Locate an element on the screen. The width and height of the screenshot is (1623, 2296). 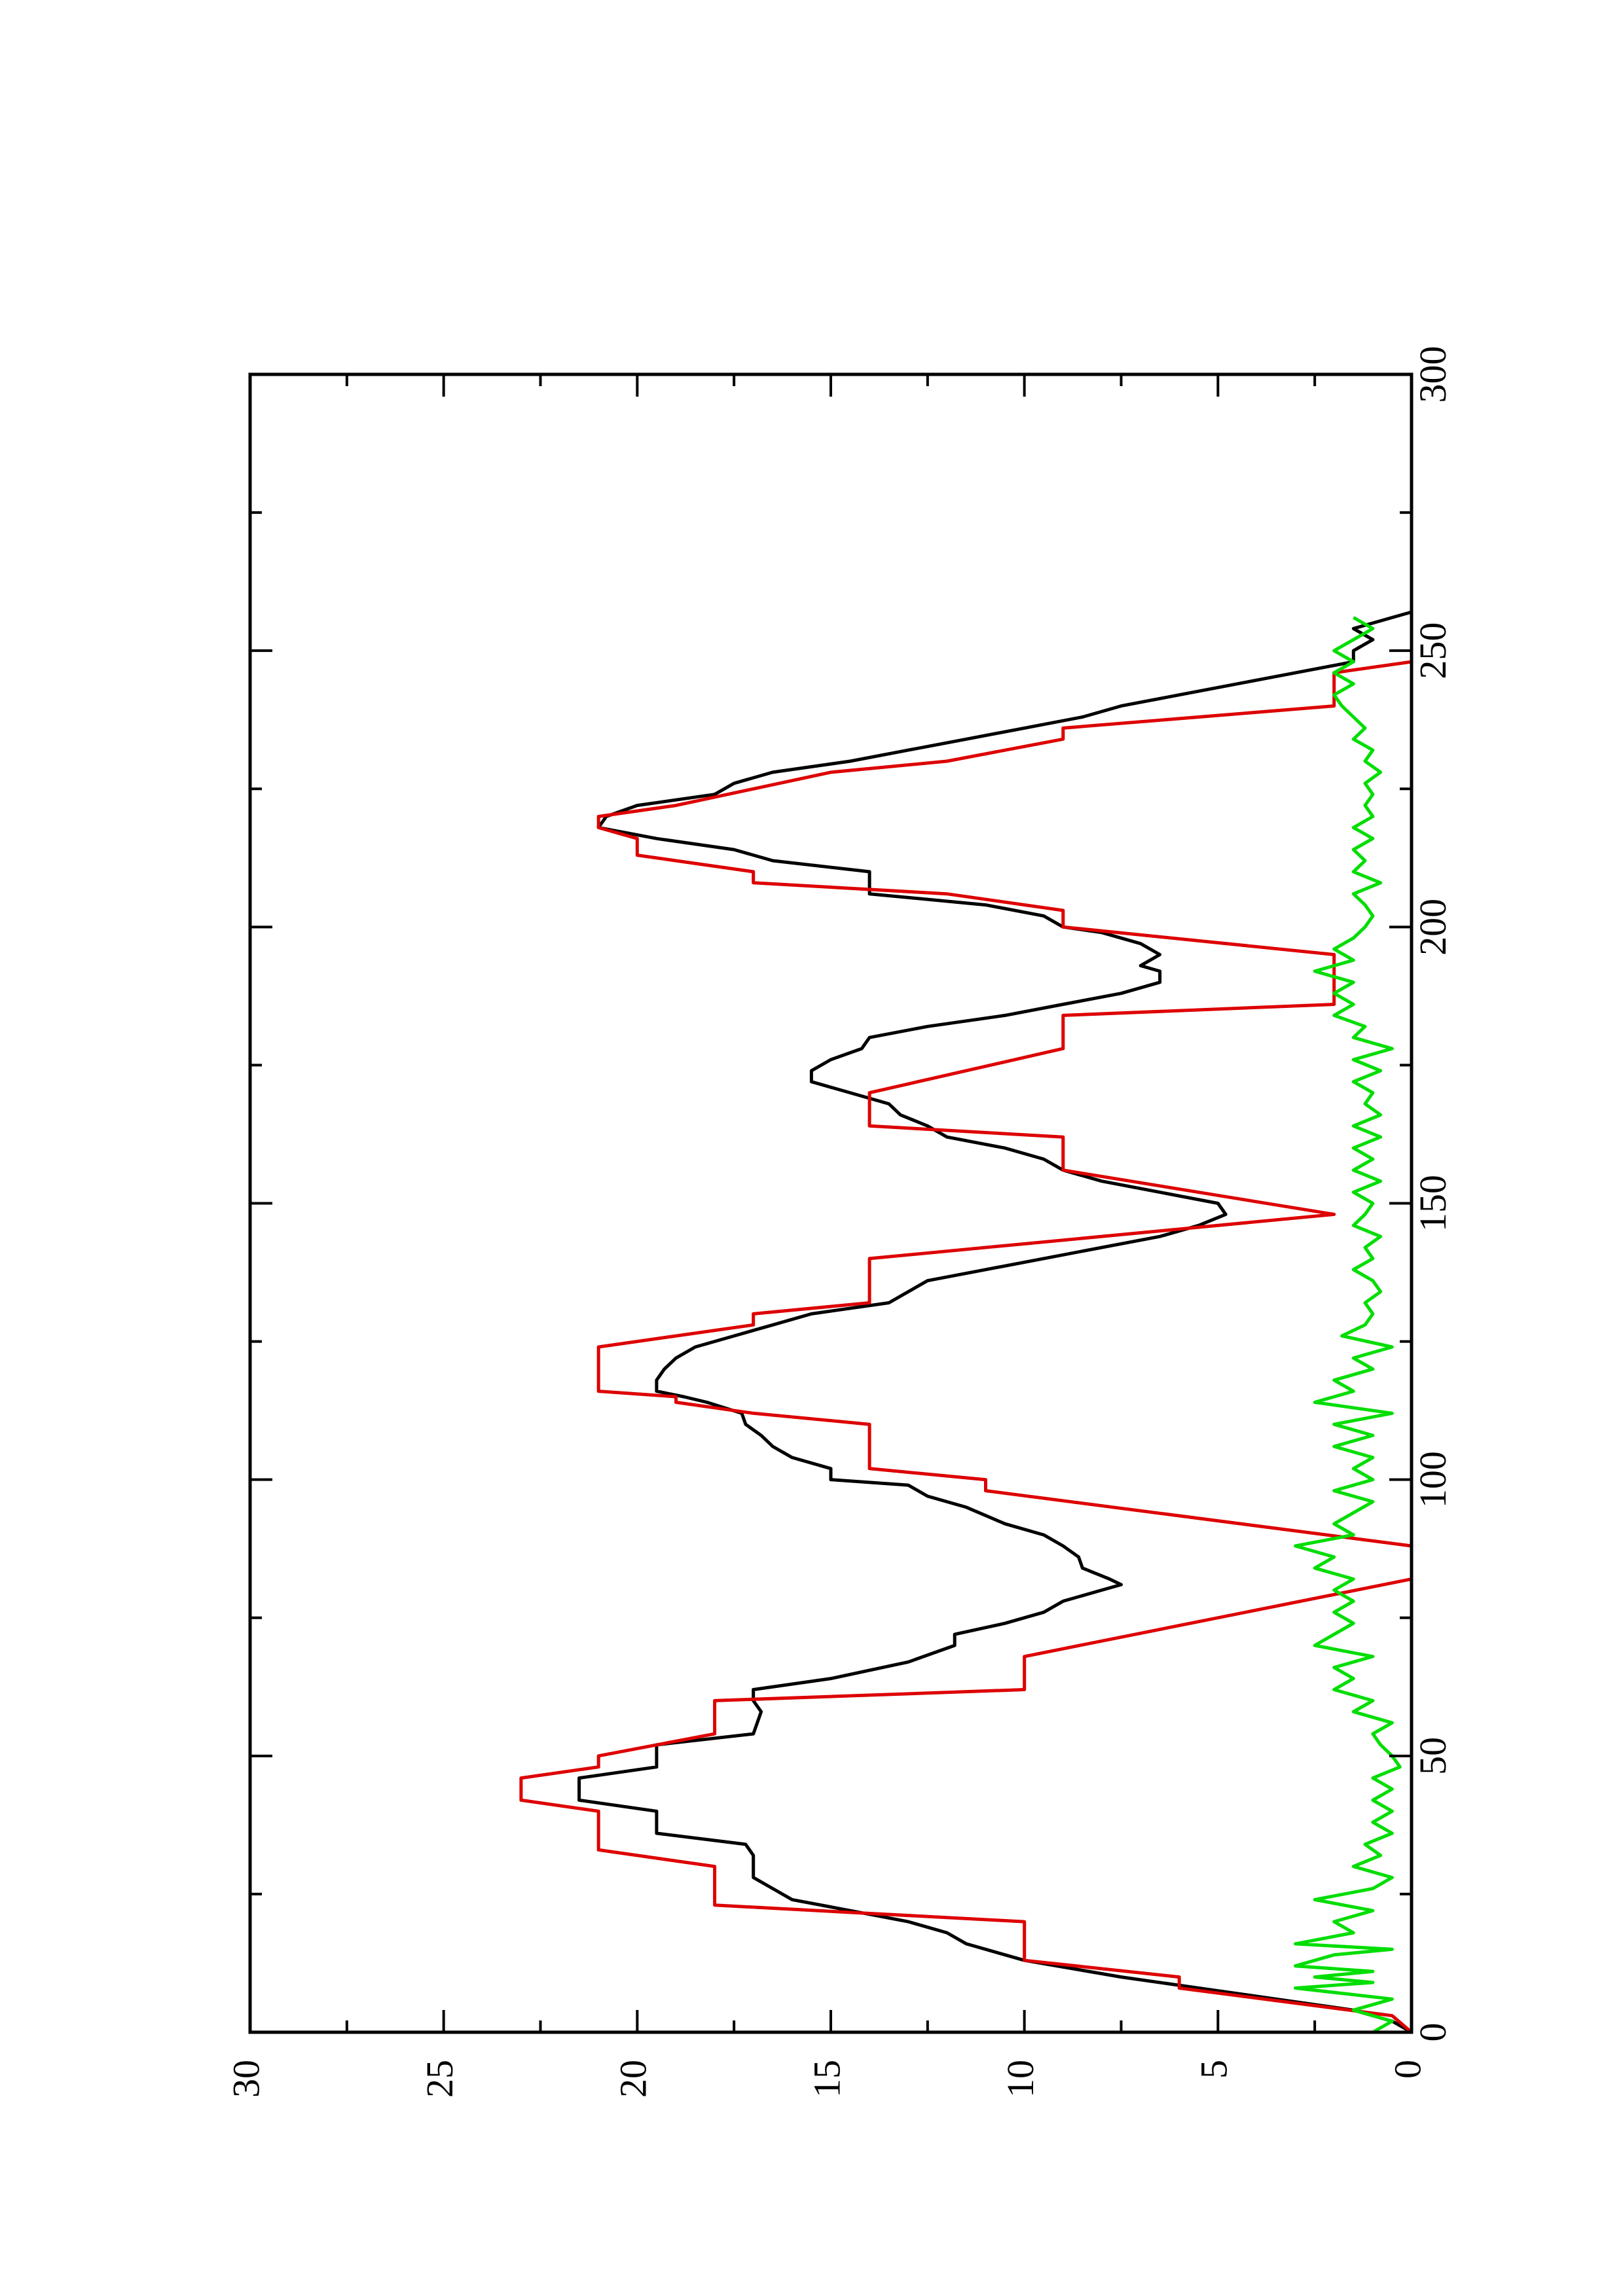
x-tick-label: 50 is located at coordinates (1433, 1756).